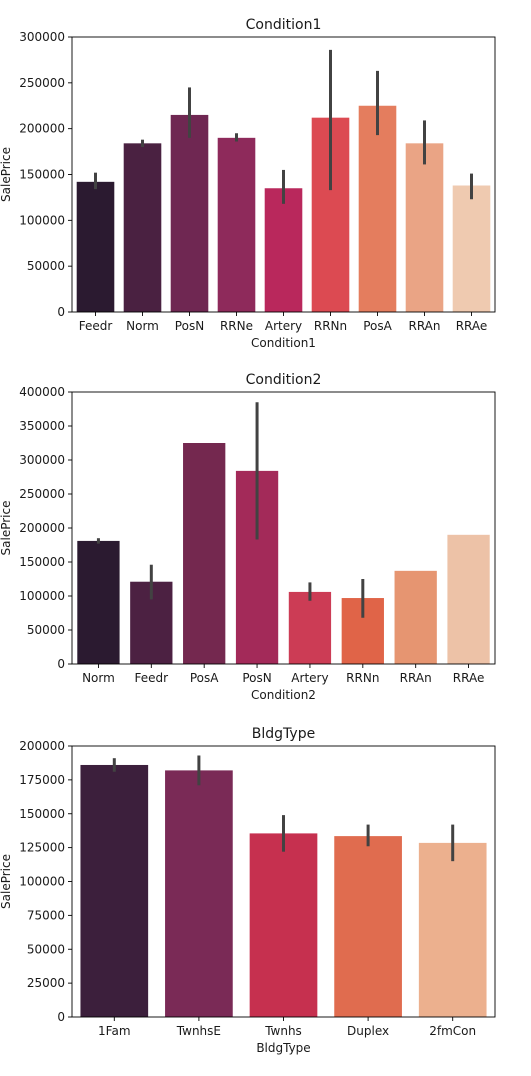  Describe the element at coordinates (42, 848) in the screenshot. I see `y-tick-label: 125000` at that location.